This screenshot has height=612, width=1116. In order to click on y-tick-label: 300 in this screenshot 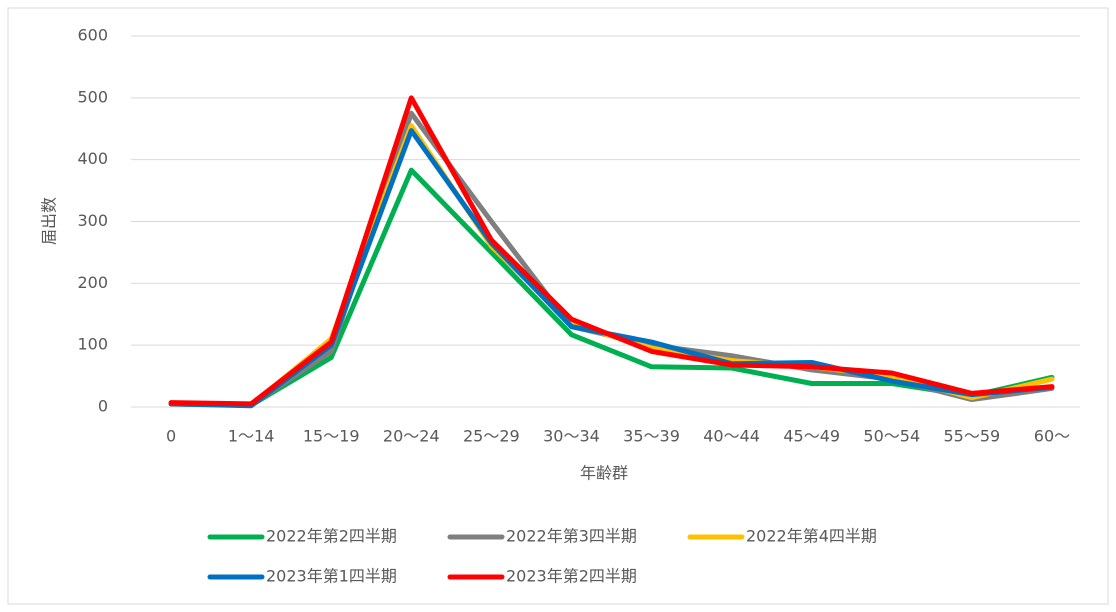, I will do `click(92, 220)`.